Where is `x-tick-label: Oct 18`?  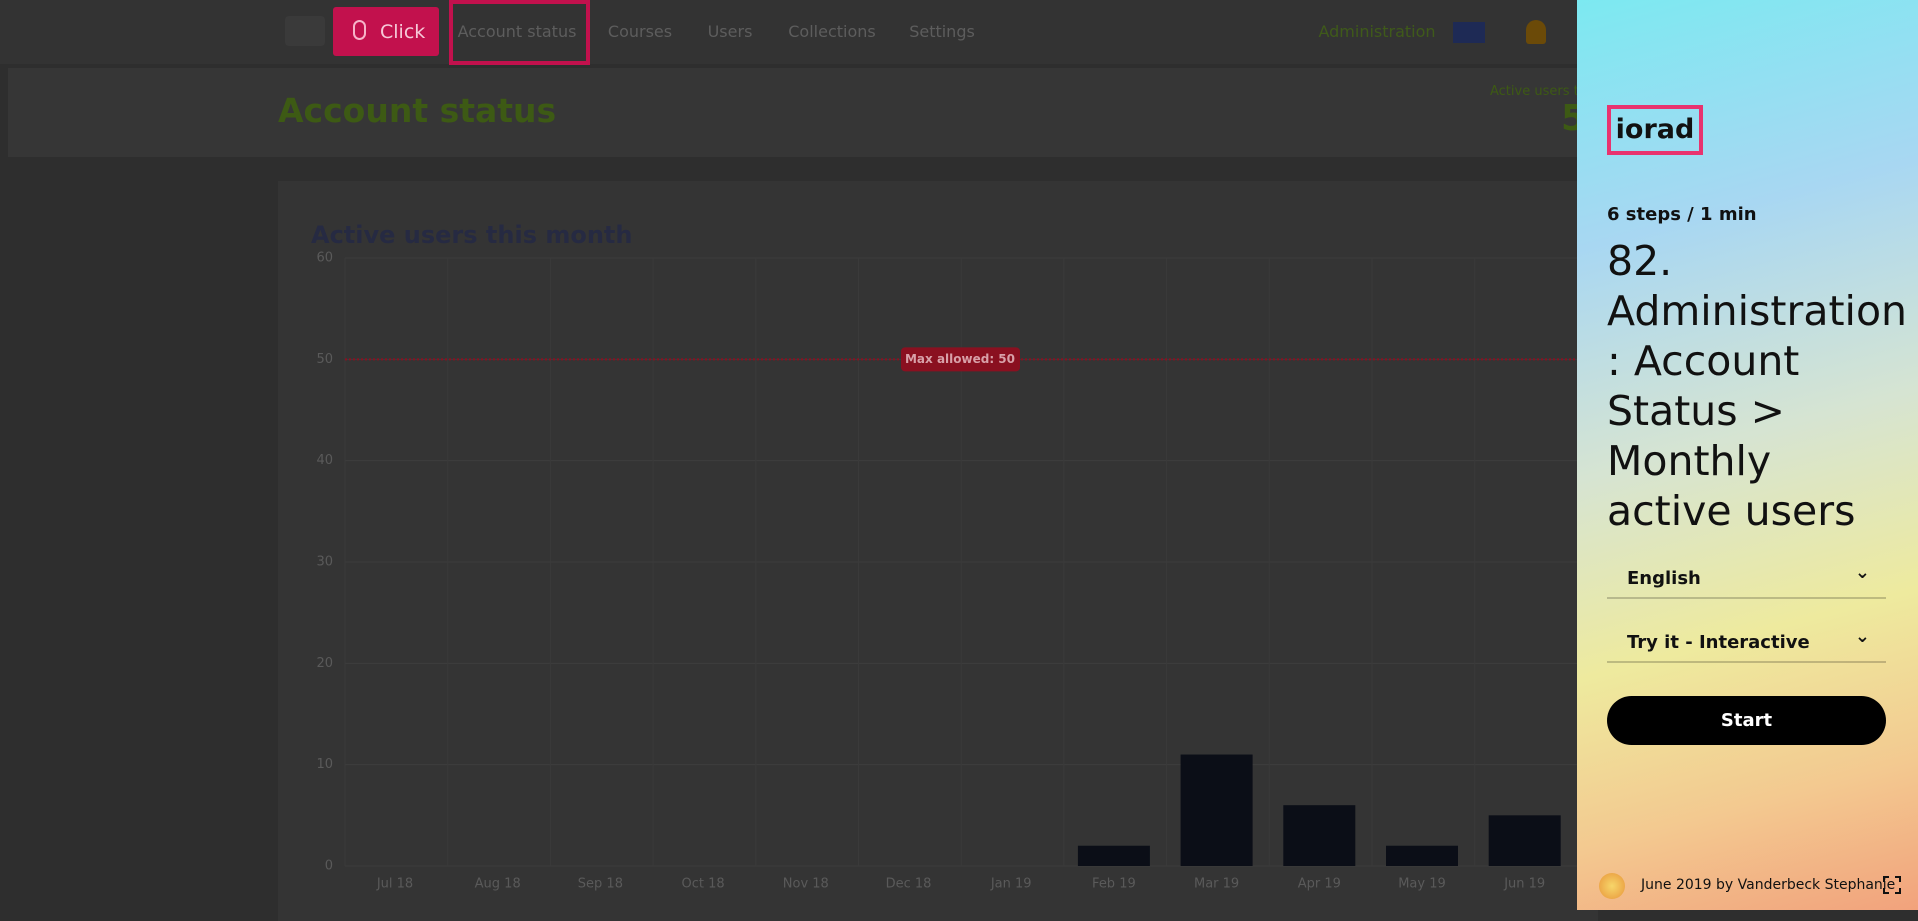
x-tick-label: Oct 18 is located at coordinates (703, 884).